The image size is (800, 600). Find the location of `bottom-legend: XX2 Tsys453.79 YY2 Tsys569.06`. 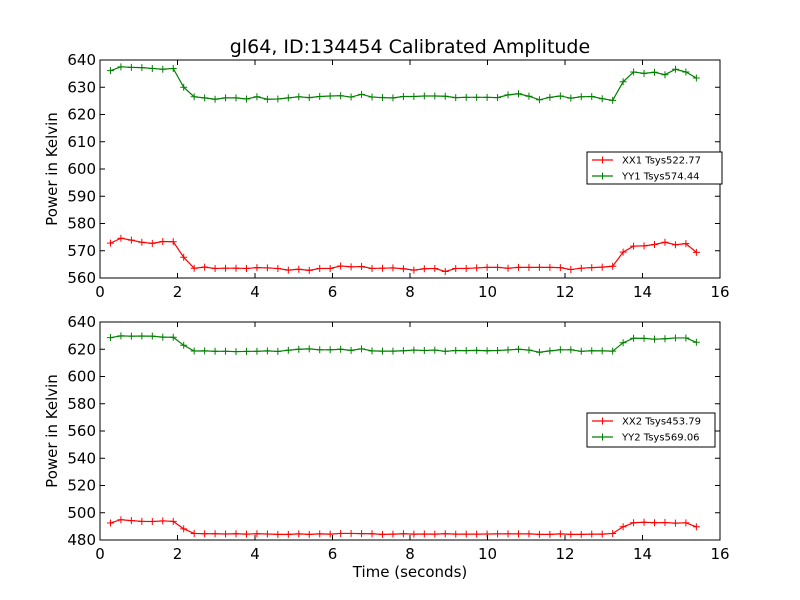

bottom-legend: XX2 Tsys453.79 YY2 Tsys569.06 is located at coordinates (651, 430).